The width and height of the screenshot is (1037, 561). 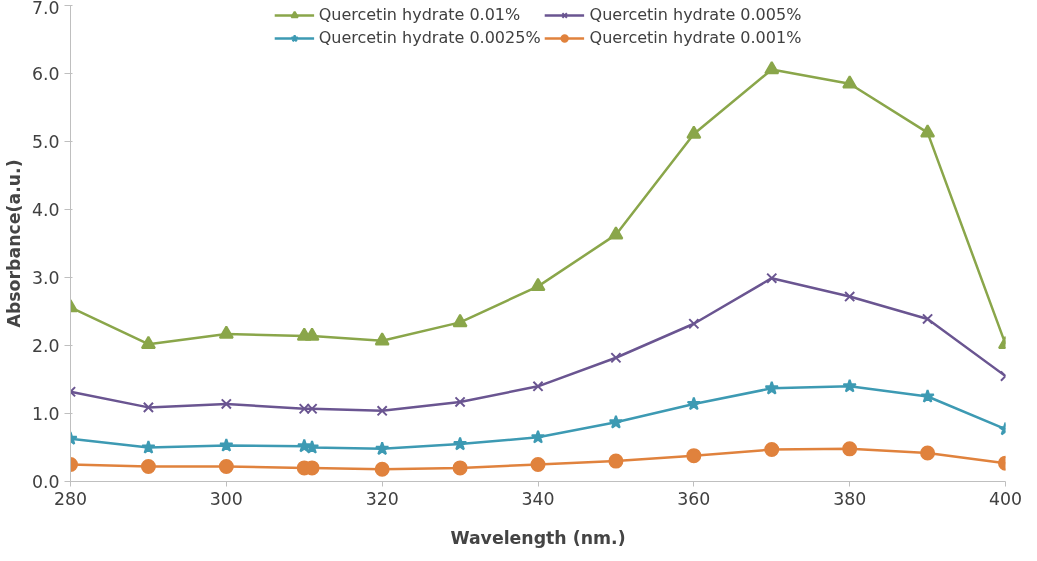 What do you see at coordinates (45, 74) in the screenshot?
I see `y-tick-label: 6.0` at bounding box center [45, 74].